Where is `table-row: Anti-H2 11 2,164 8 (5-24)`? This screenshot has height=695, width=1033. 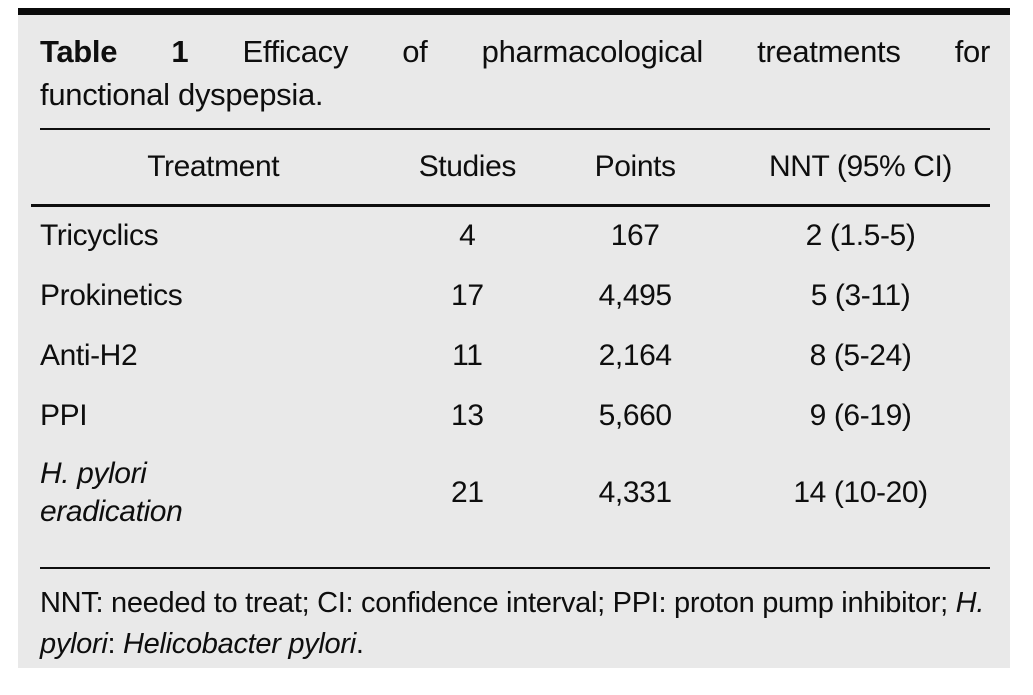
table-row: Anti-H2 11 2,164 8 (5-24) is located at coordinates (510, 356).